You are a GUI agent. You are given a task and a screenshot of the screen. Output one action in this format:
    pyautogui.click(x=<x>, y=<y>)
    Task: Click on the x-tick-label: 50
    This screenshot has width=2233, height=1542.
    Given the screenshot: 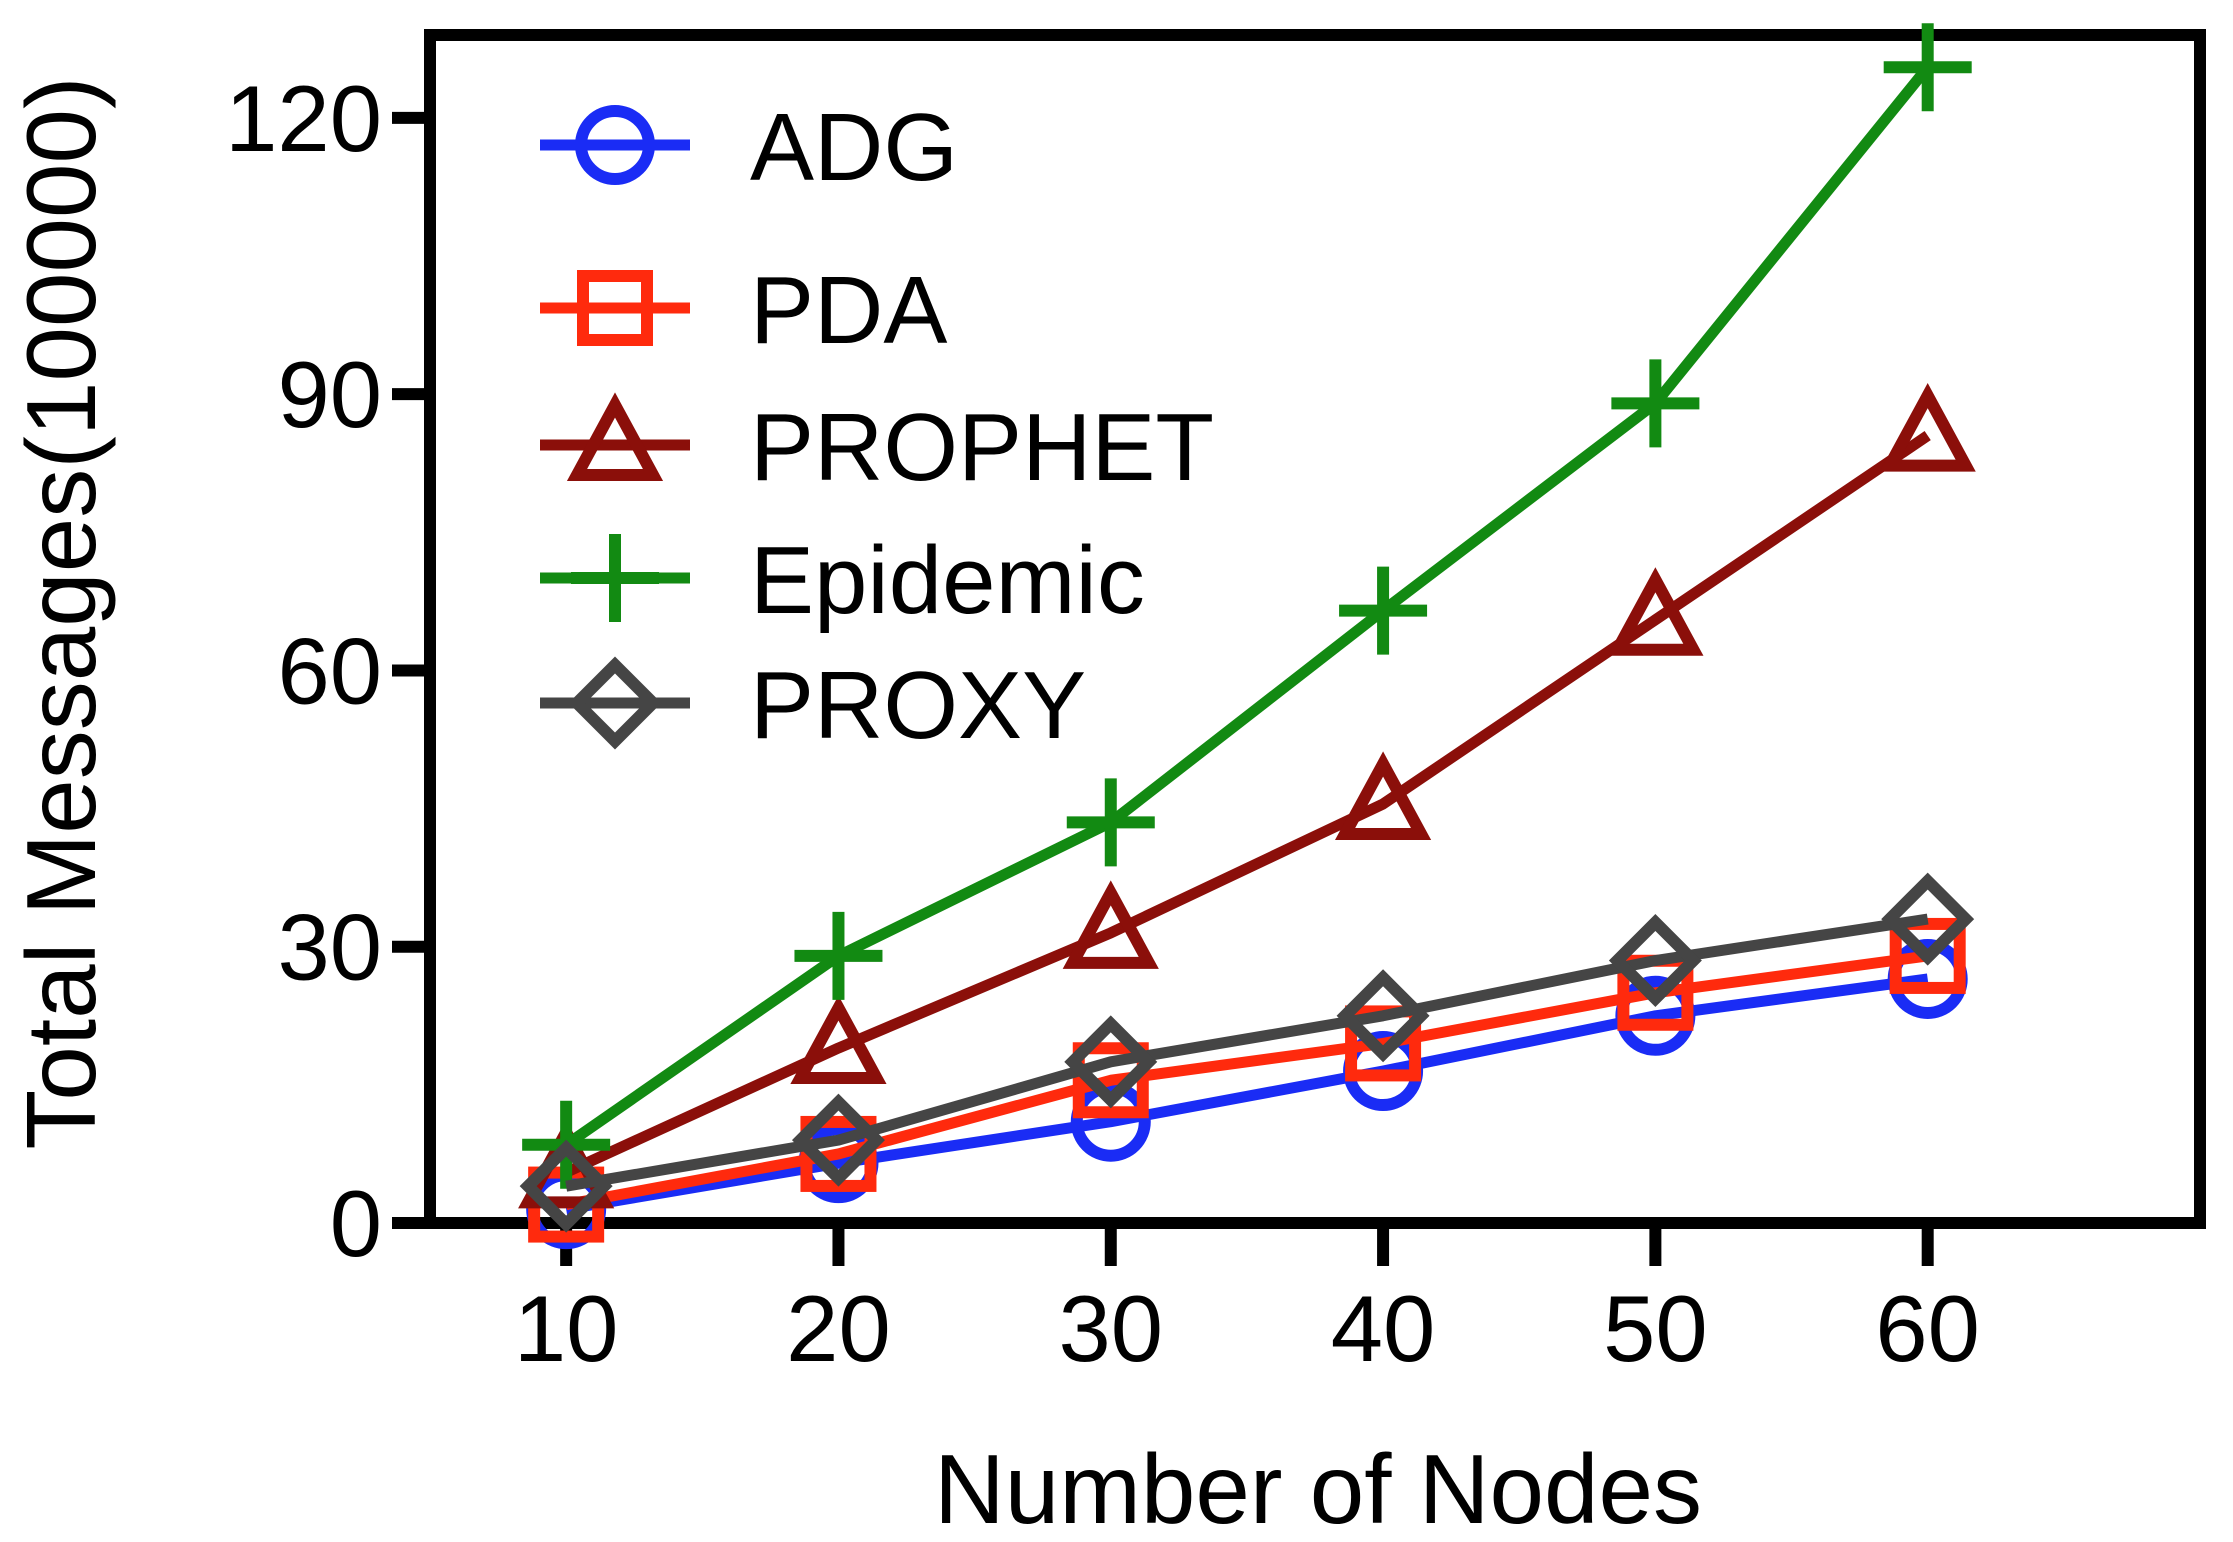 What is the action you would take?
    pyautogui.click(x=1655, y=1328)
    